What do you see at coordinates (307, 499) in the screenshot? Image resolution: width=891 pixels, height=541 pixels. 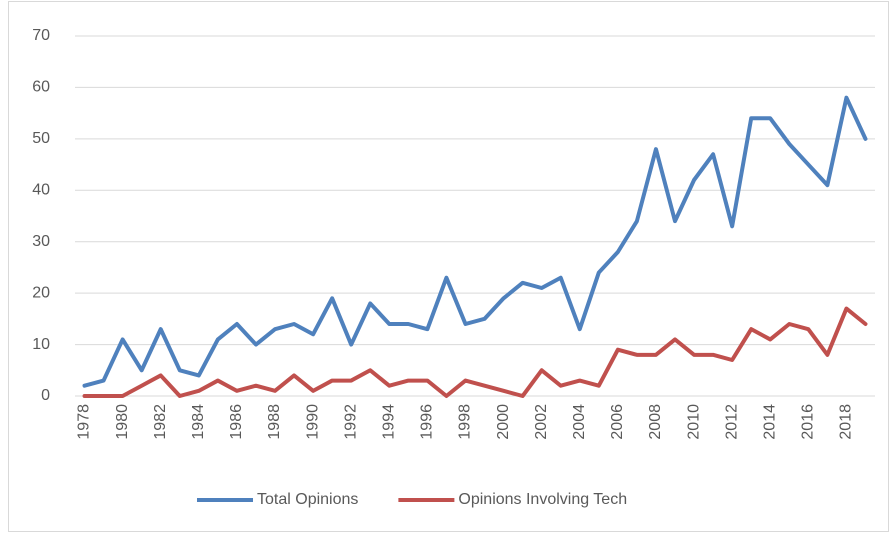 I see `legend-label: Total Opinions` at bounding box center [307, 499].